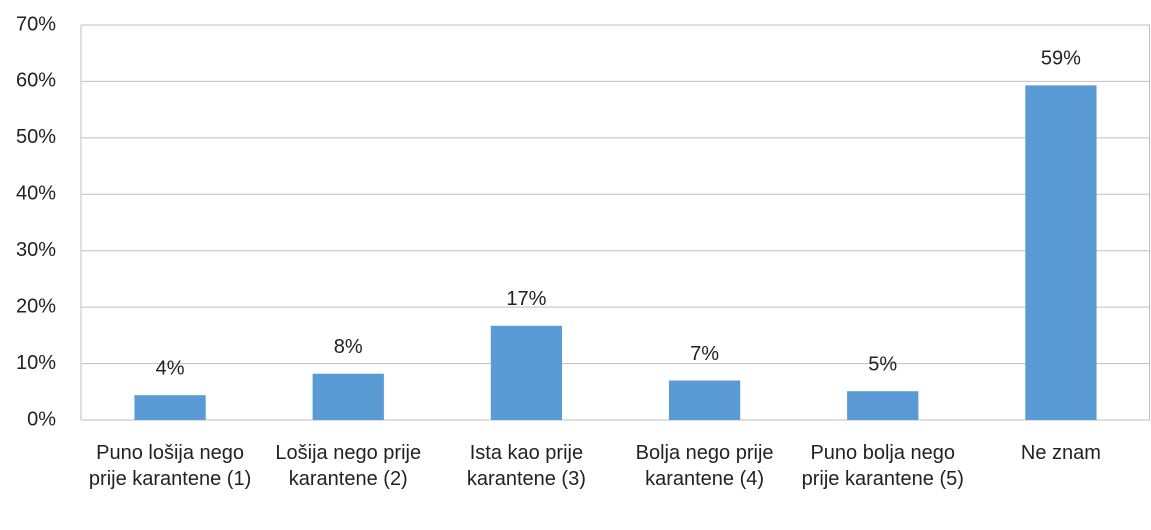 The height and width of the screenshot is (530, 1151). What do you see at coordinates (882, 466) in the screenshot?
I see `x-tick-label: Puno bolja nego prije karantene (5)` at bounding box center [882, 466].